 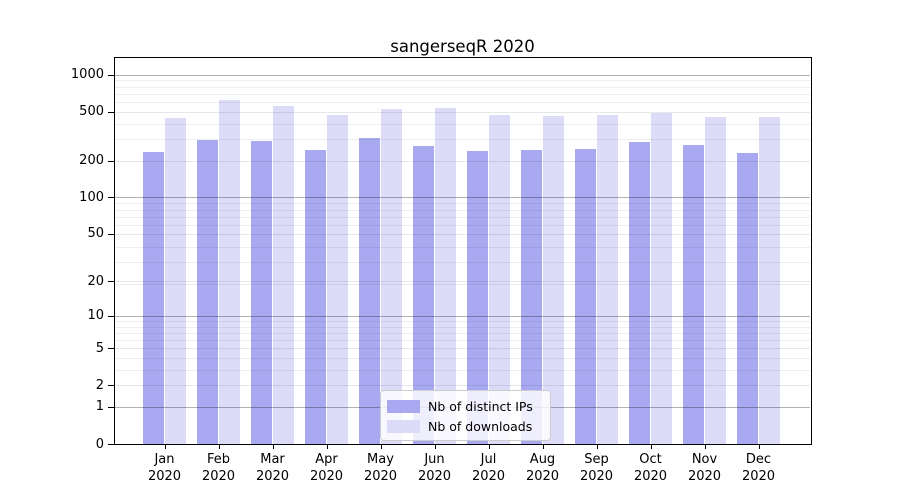 What do you see at coordinates (480, 406) in the screenshot?
I see `legend-label-distinct-ips: Nb of distinct IPs` at bounding box center [480, 406].